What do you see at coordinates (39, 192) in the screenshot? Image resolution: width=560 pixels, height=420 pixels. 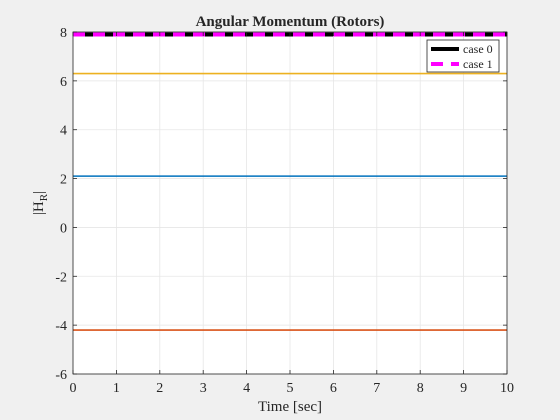 I see `y-axis-label-tail: |` at bounding box center [39, 192].